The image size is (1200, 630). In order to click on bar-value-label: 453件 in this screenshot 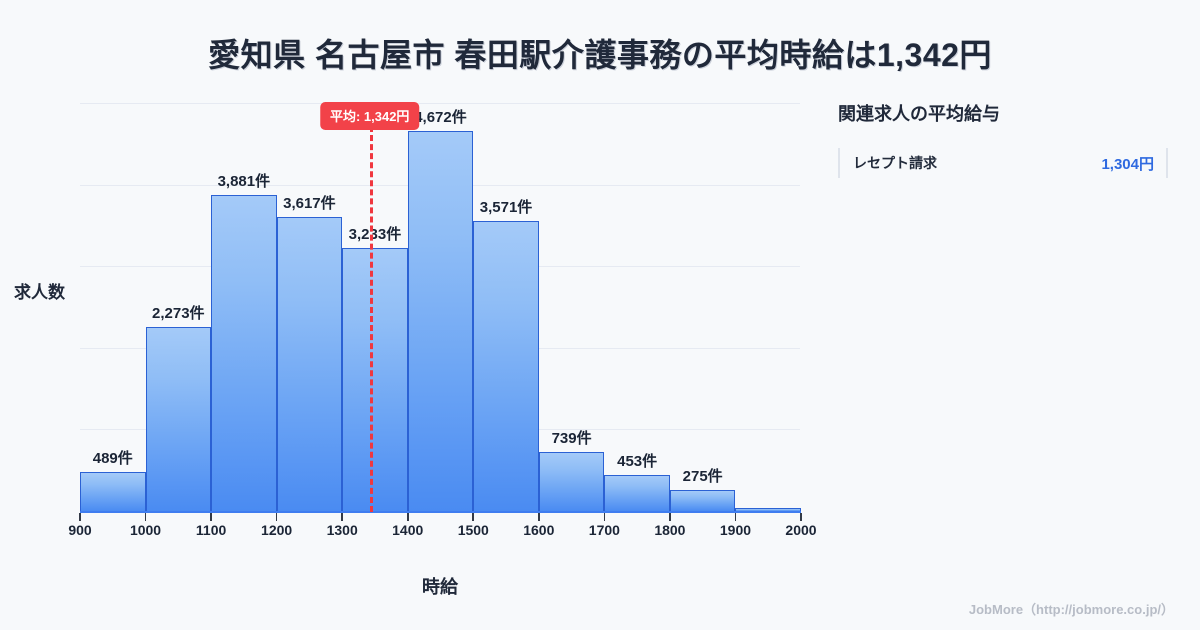, I will do `click(637, 462)`.